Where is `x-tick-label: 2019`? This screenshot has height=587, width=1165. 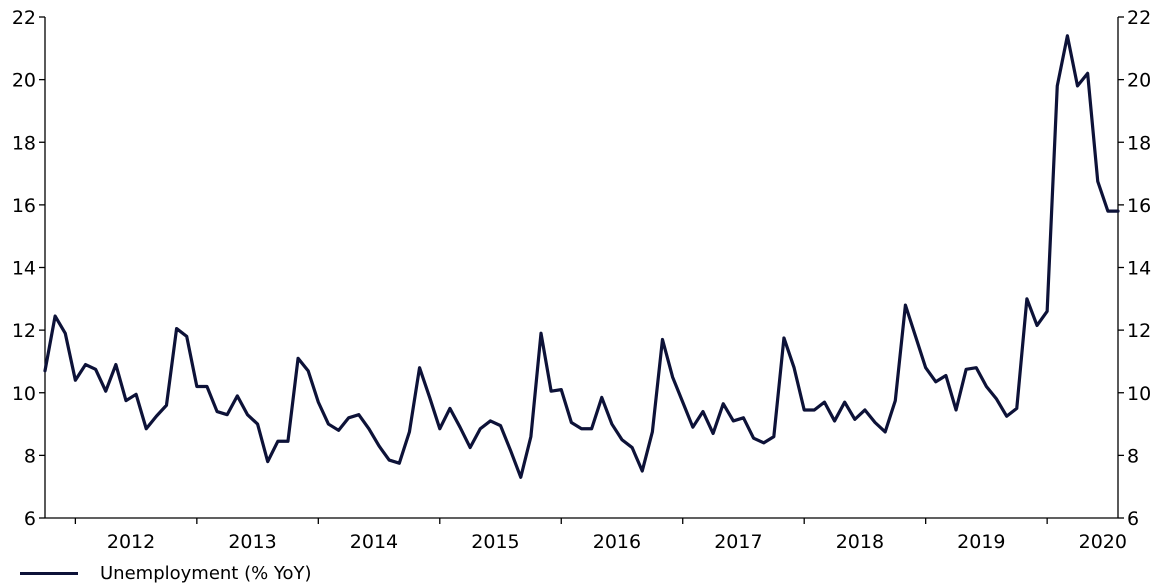 x-tick-label: 2019 is located at coordinates (981, 542).